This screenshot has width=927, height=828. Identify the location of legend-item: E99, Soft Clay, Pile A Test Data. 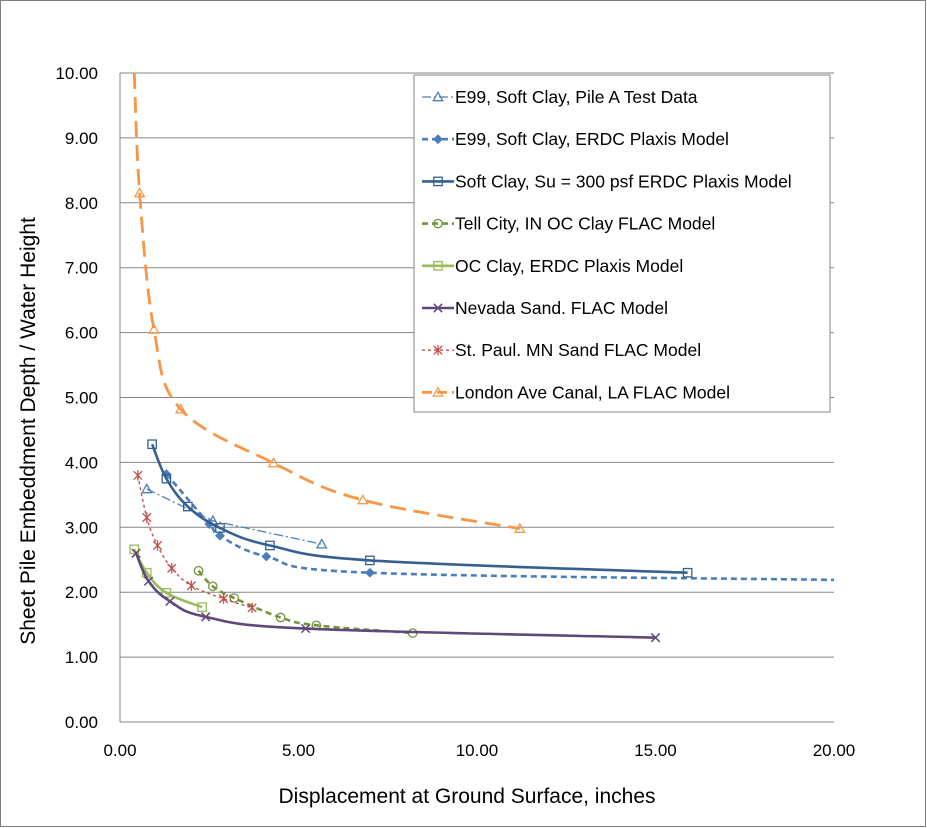
(560, 97).